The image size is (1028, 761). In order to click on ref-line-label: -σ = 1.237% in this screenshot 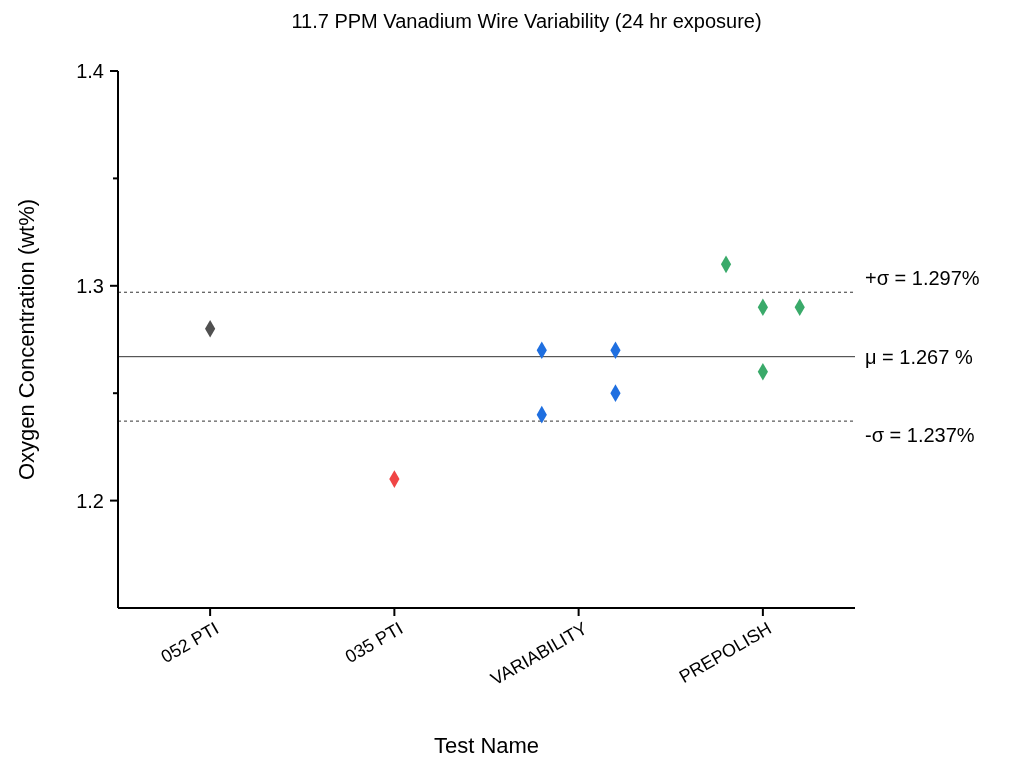, I will do `click(920, 435)`.